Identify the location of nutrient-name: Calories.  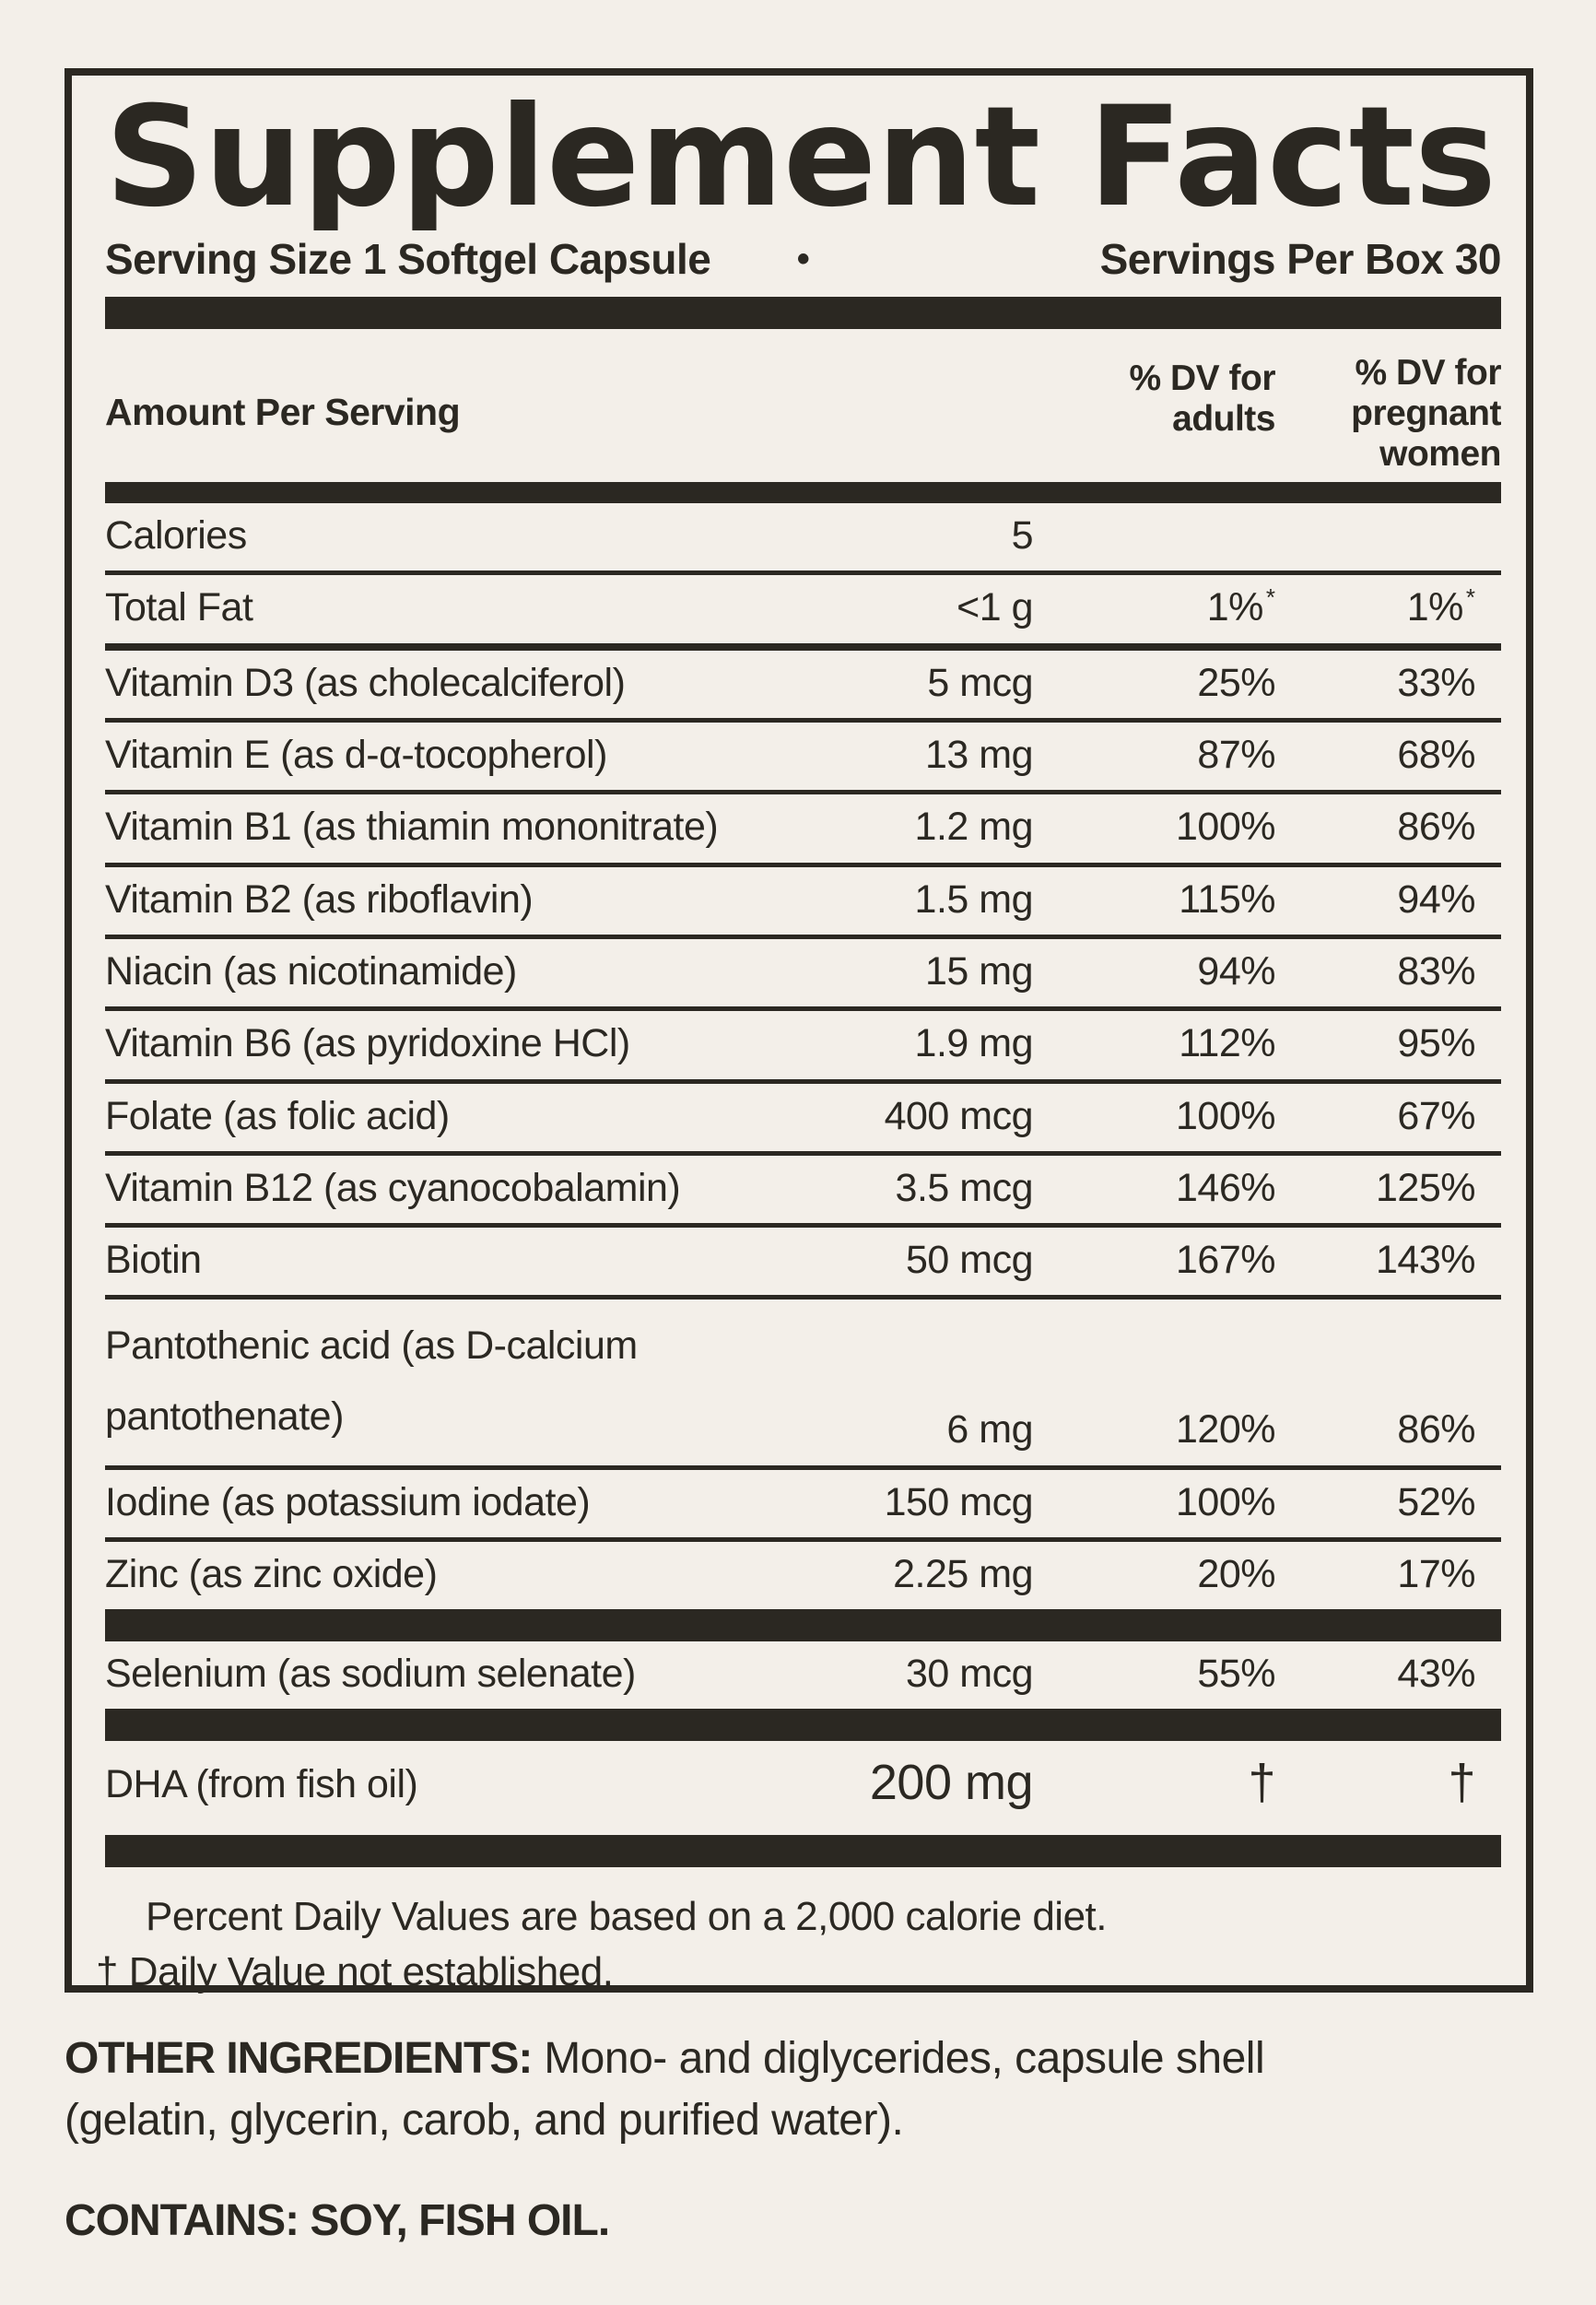
(176, 536).